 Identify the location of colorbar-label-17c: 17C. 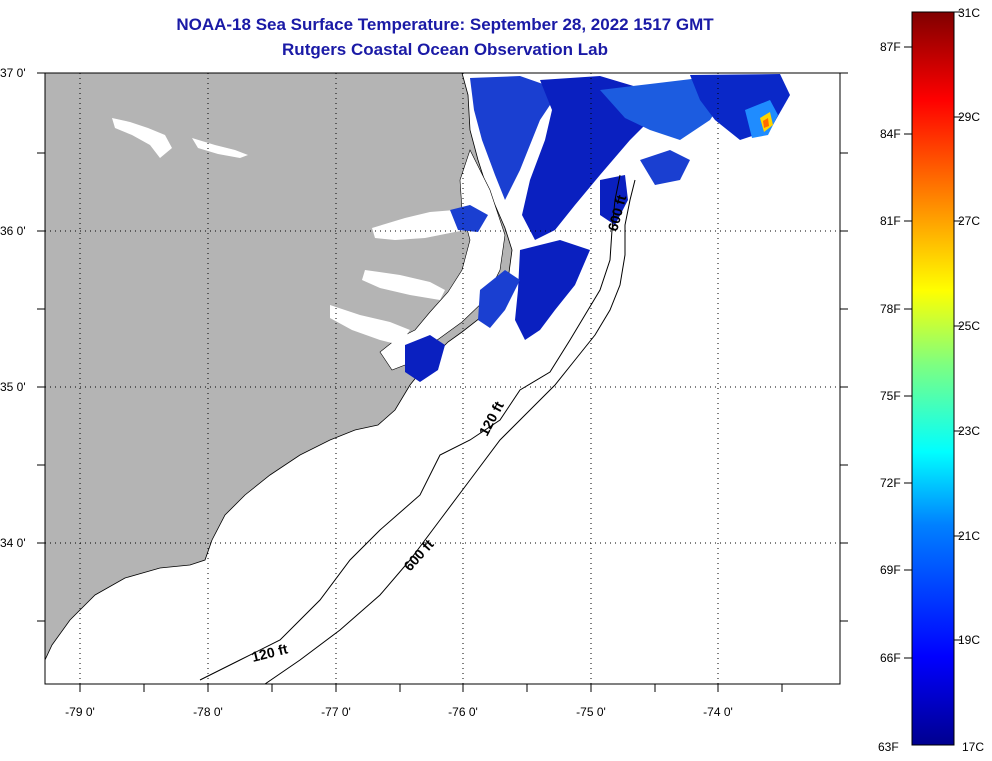
(973, 747).